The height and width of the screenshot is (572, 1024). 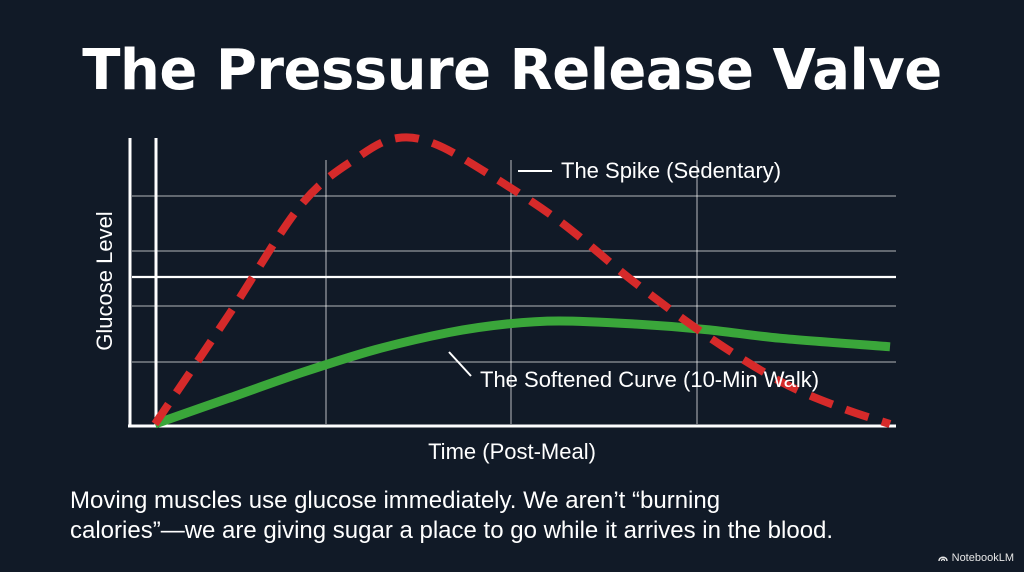 I want to click on spike-series-label: The Spike (Sedentary), so click(x=671, y=170).